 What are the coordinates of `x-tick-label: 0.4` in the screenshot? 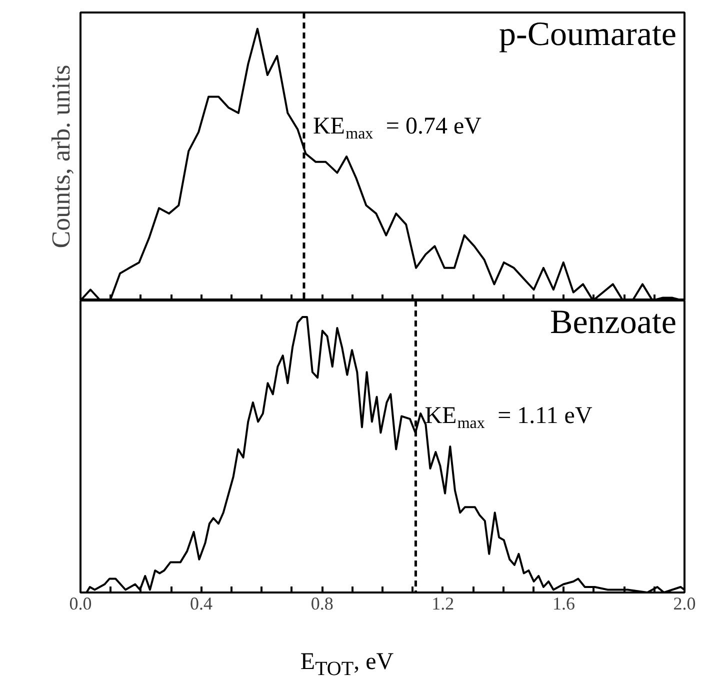 It's located at (201, 604).